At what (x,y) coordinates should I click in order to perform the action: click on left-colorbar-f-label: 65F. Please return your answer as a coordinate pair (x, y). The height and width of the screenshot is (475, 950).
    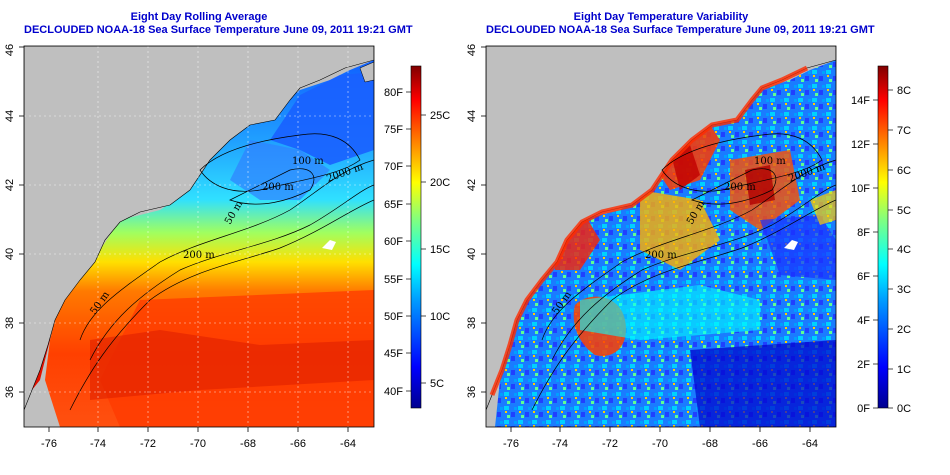
    Looking at the image, I should click on (393, 205).